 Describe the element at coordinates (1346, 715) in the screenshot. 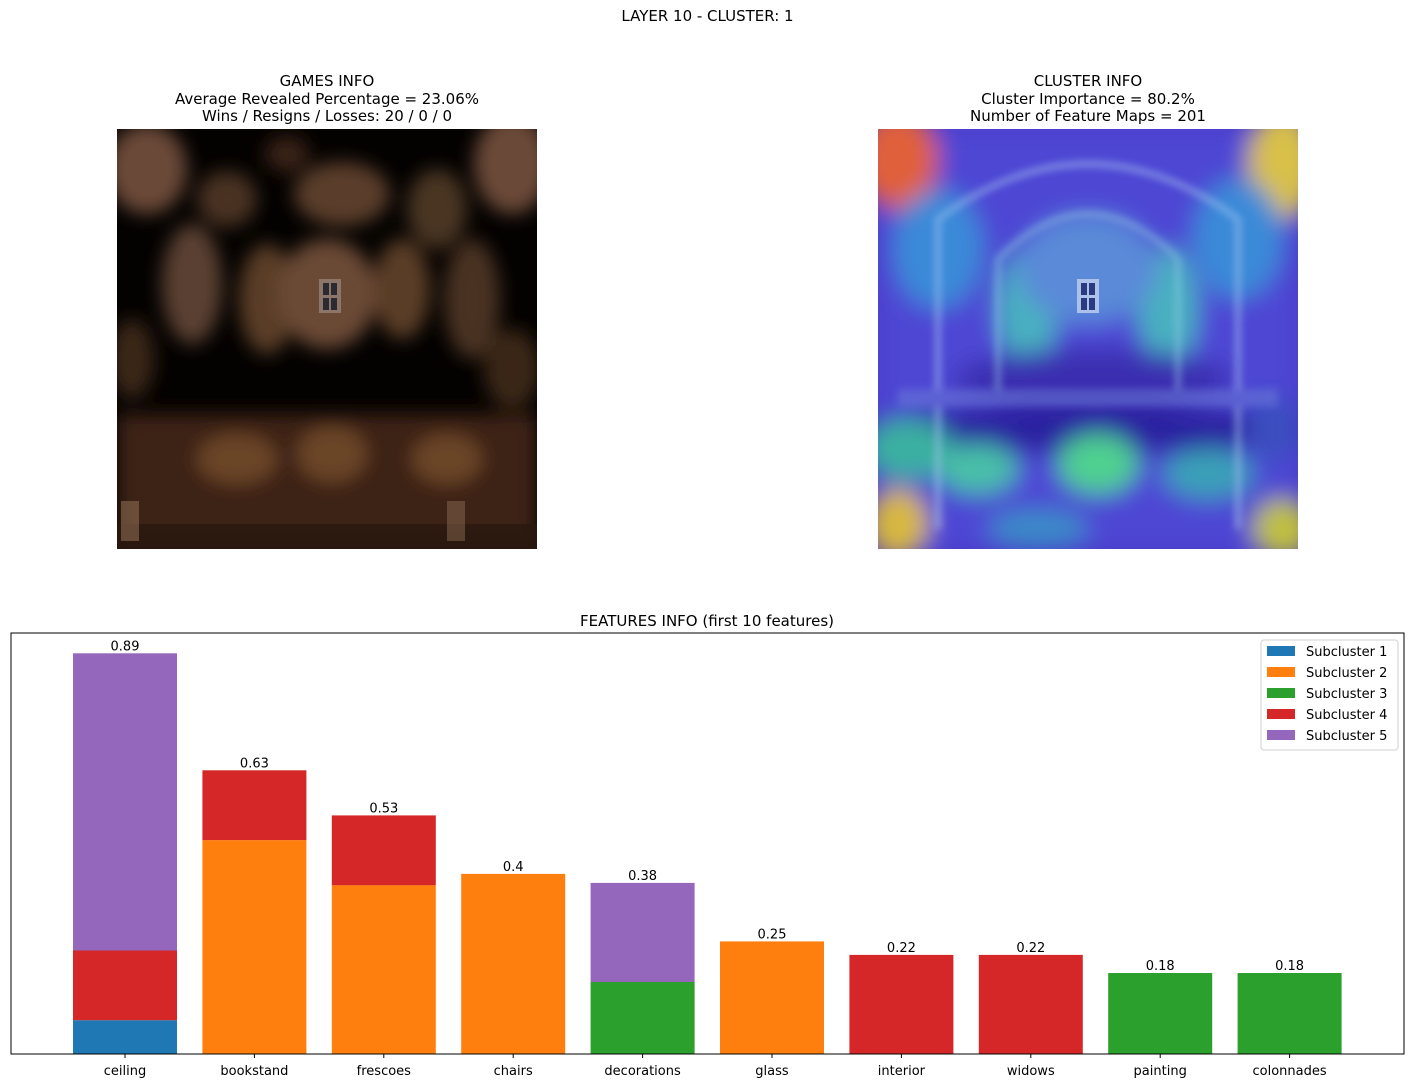

I see `legend-label-subcluster-4: Subcluster 4` at that location.